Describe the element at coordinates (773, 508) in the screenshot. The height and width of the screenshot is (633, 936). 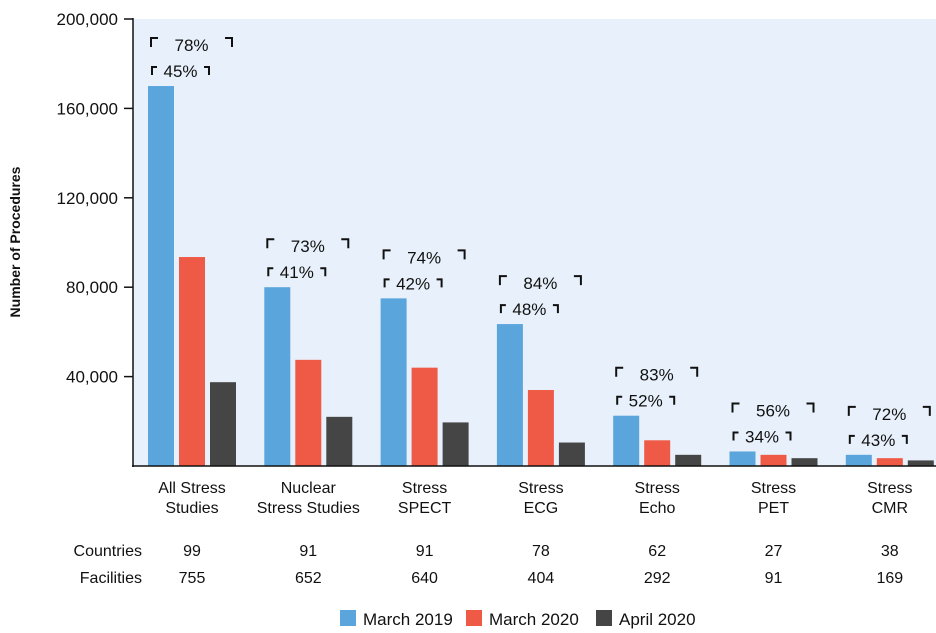
I see `category-label: PET` at that location.